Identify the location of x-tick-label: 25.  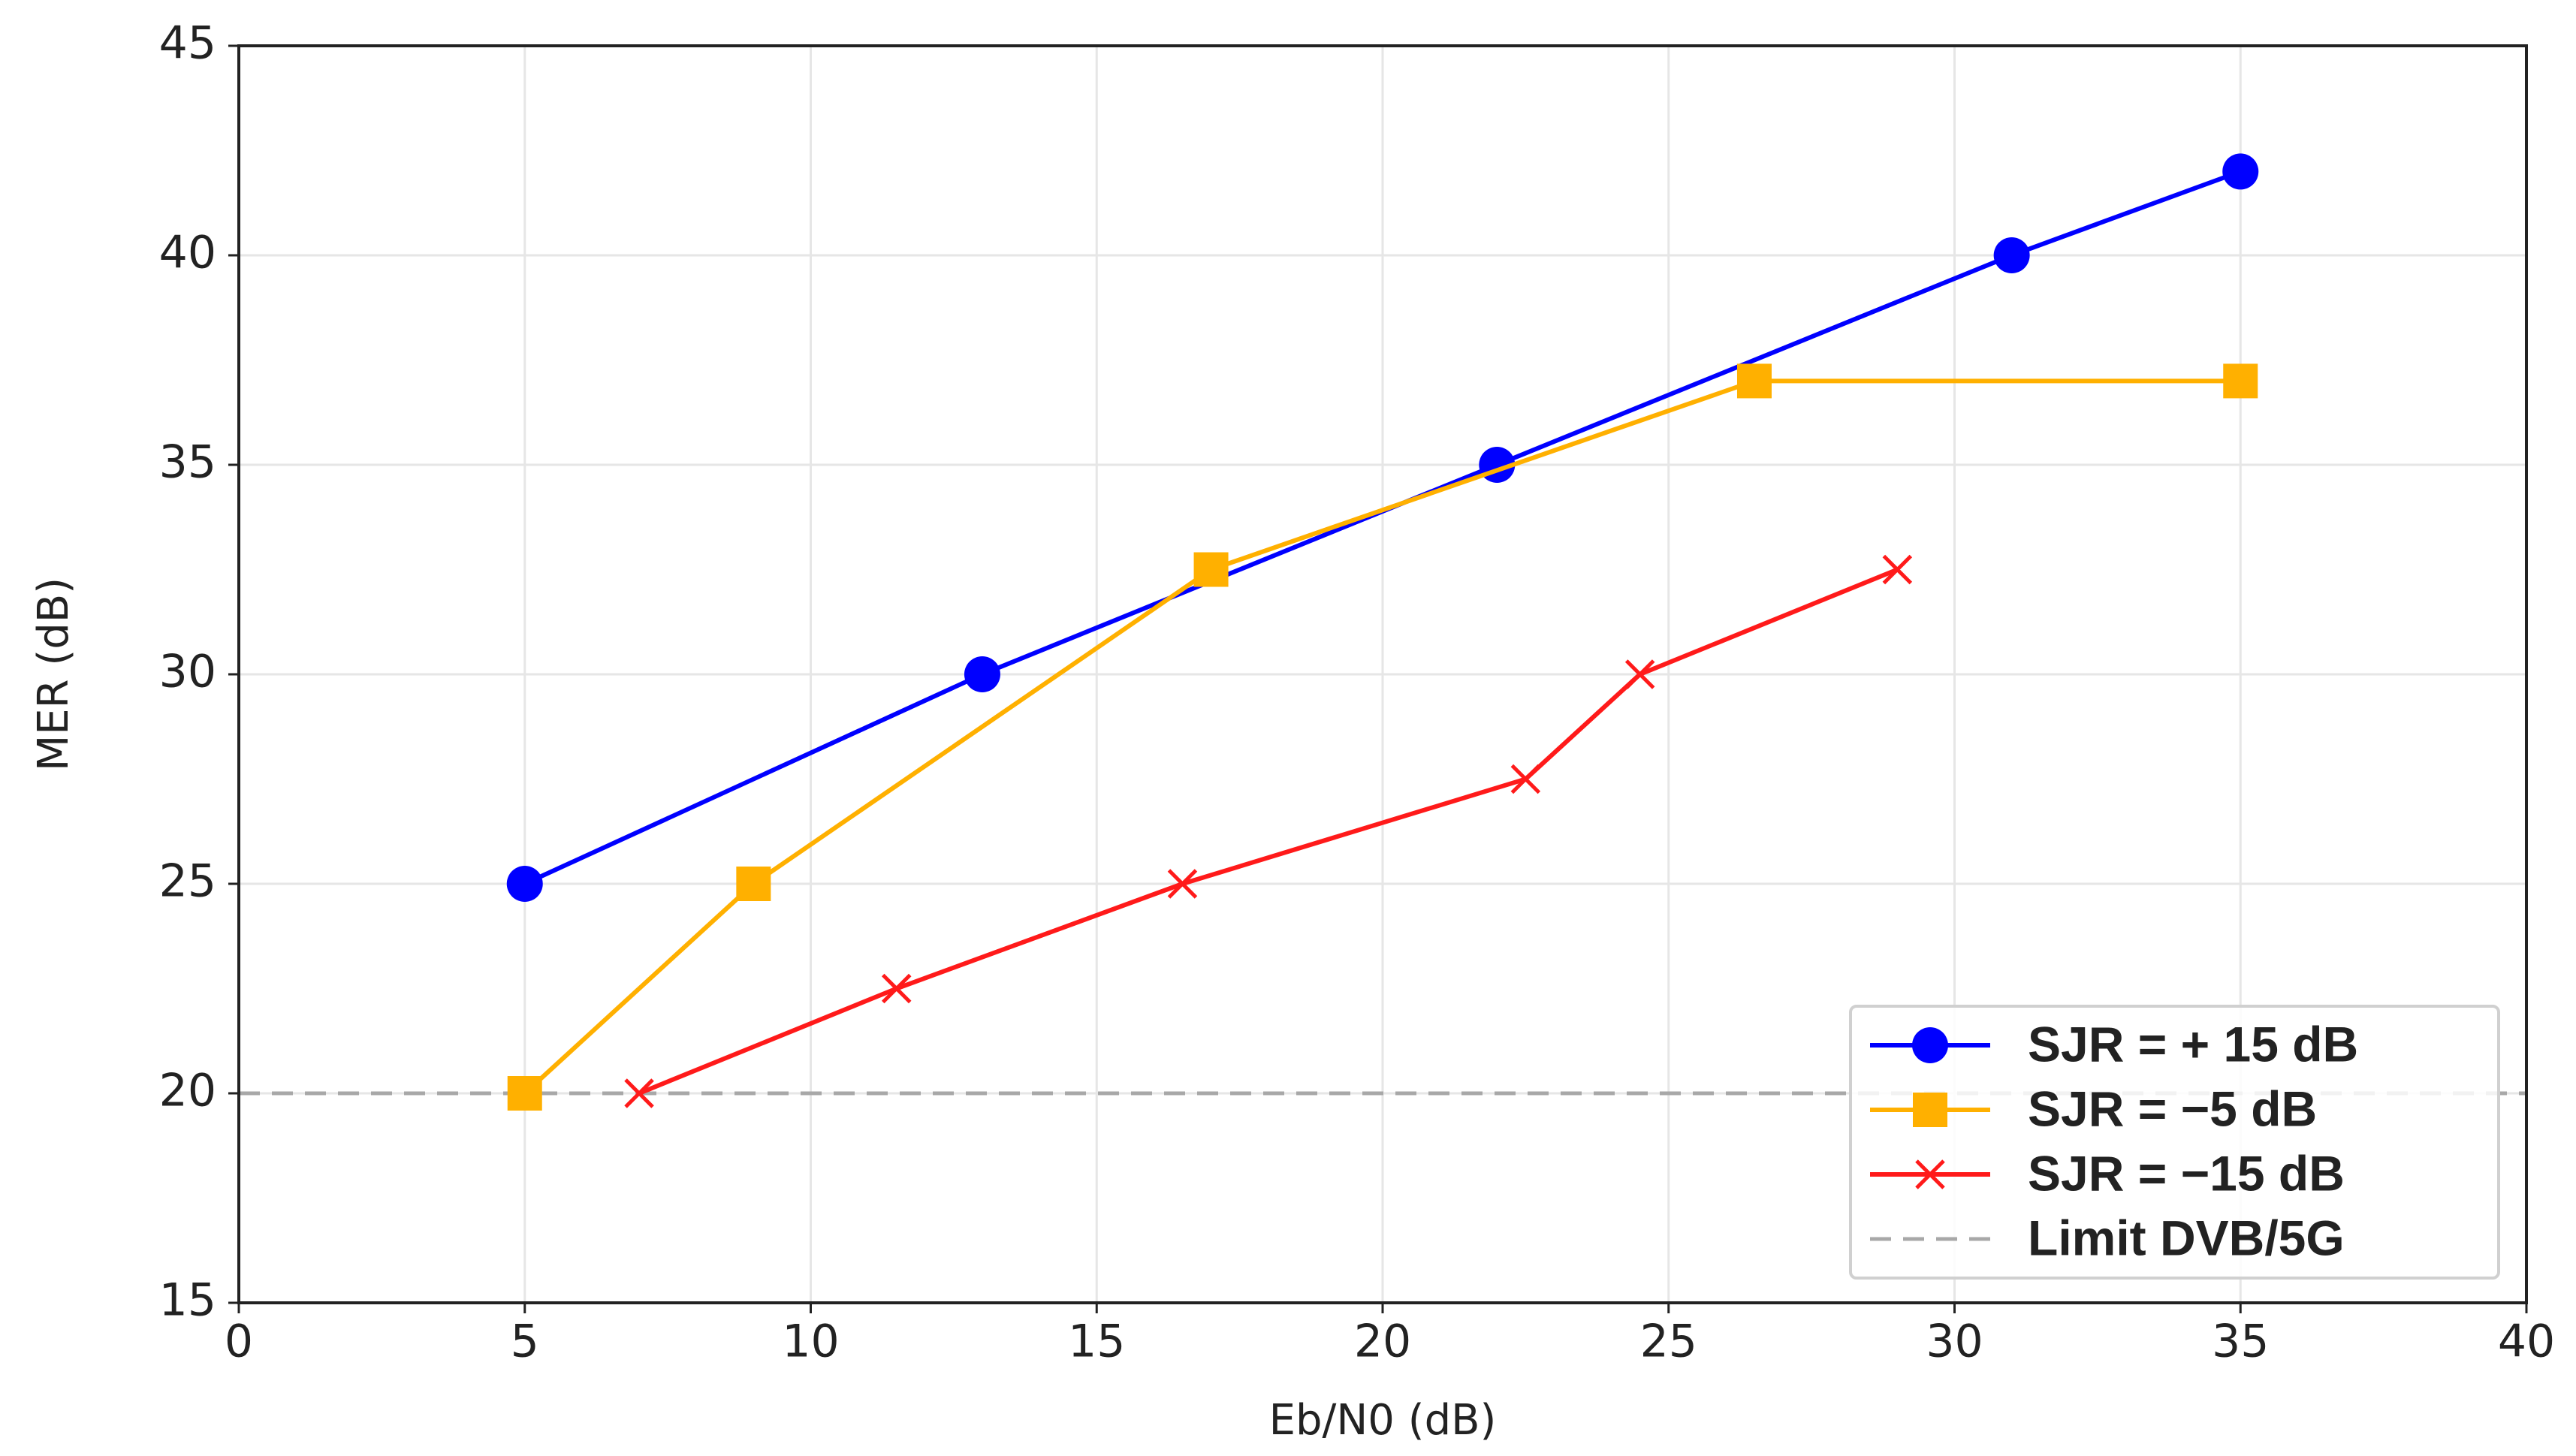
(1668, 1342).